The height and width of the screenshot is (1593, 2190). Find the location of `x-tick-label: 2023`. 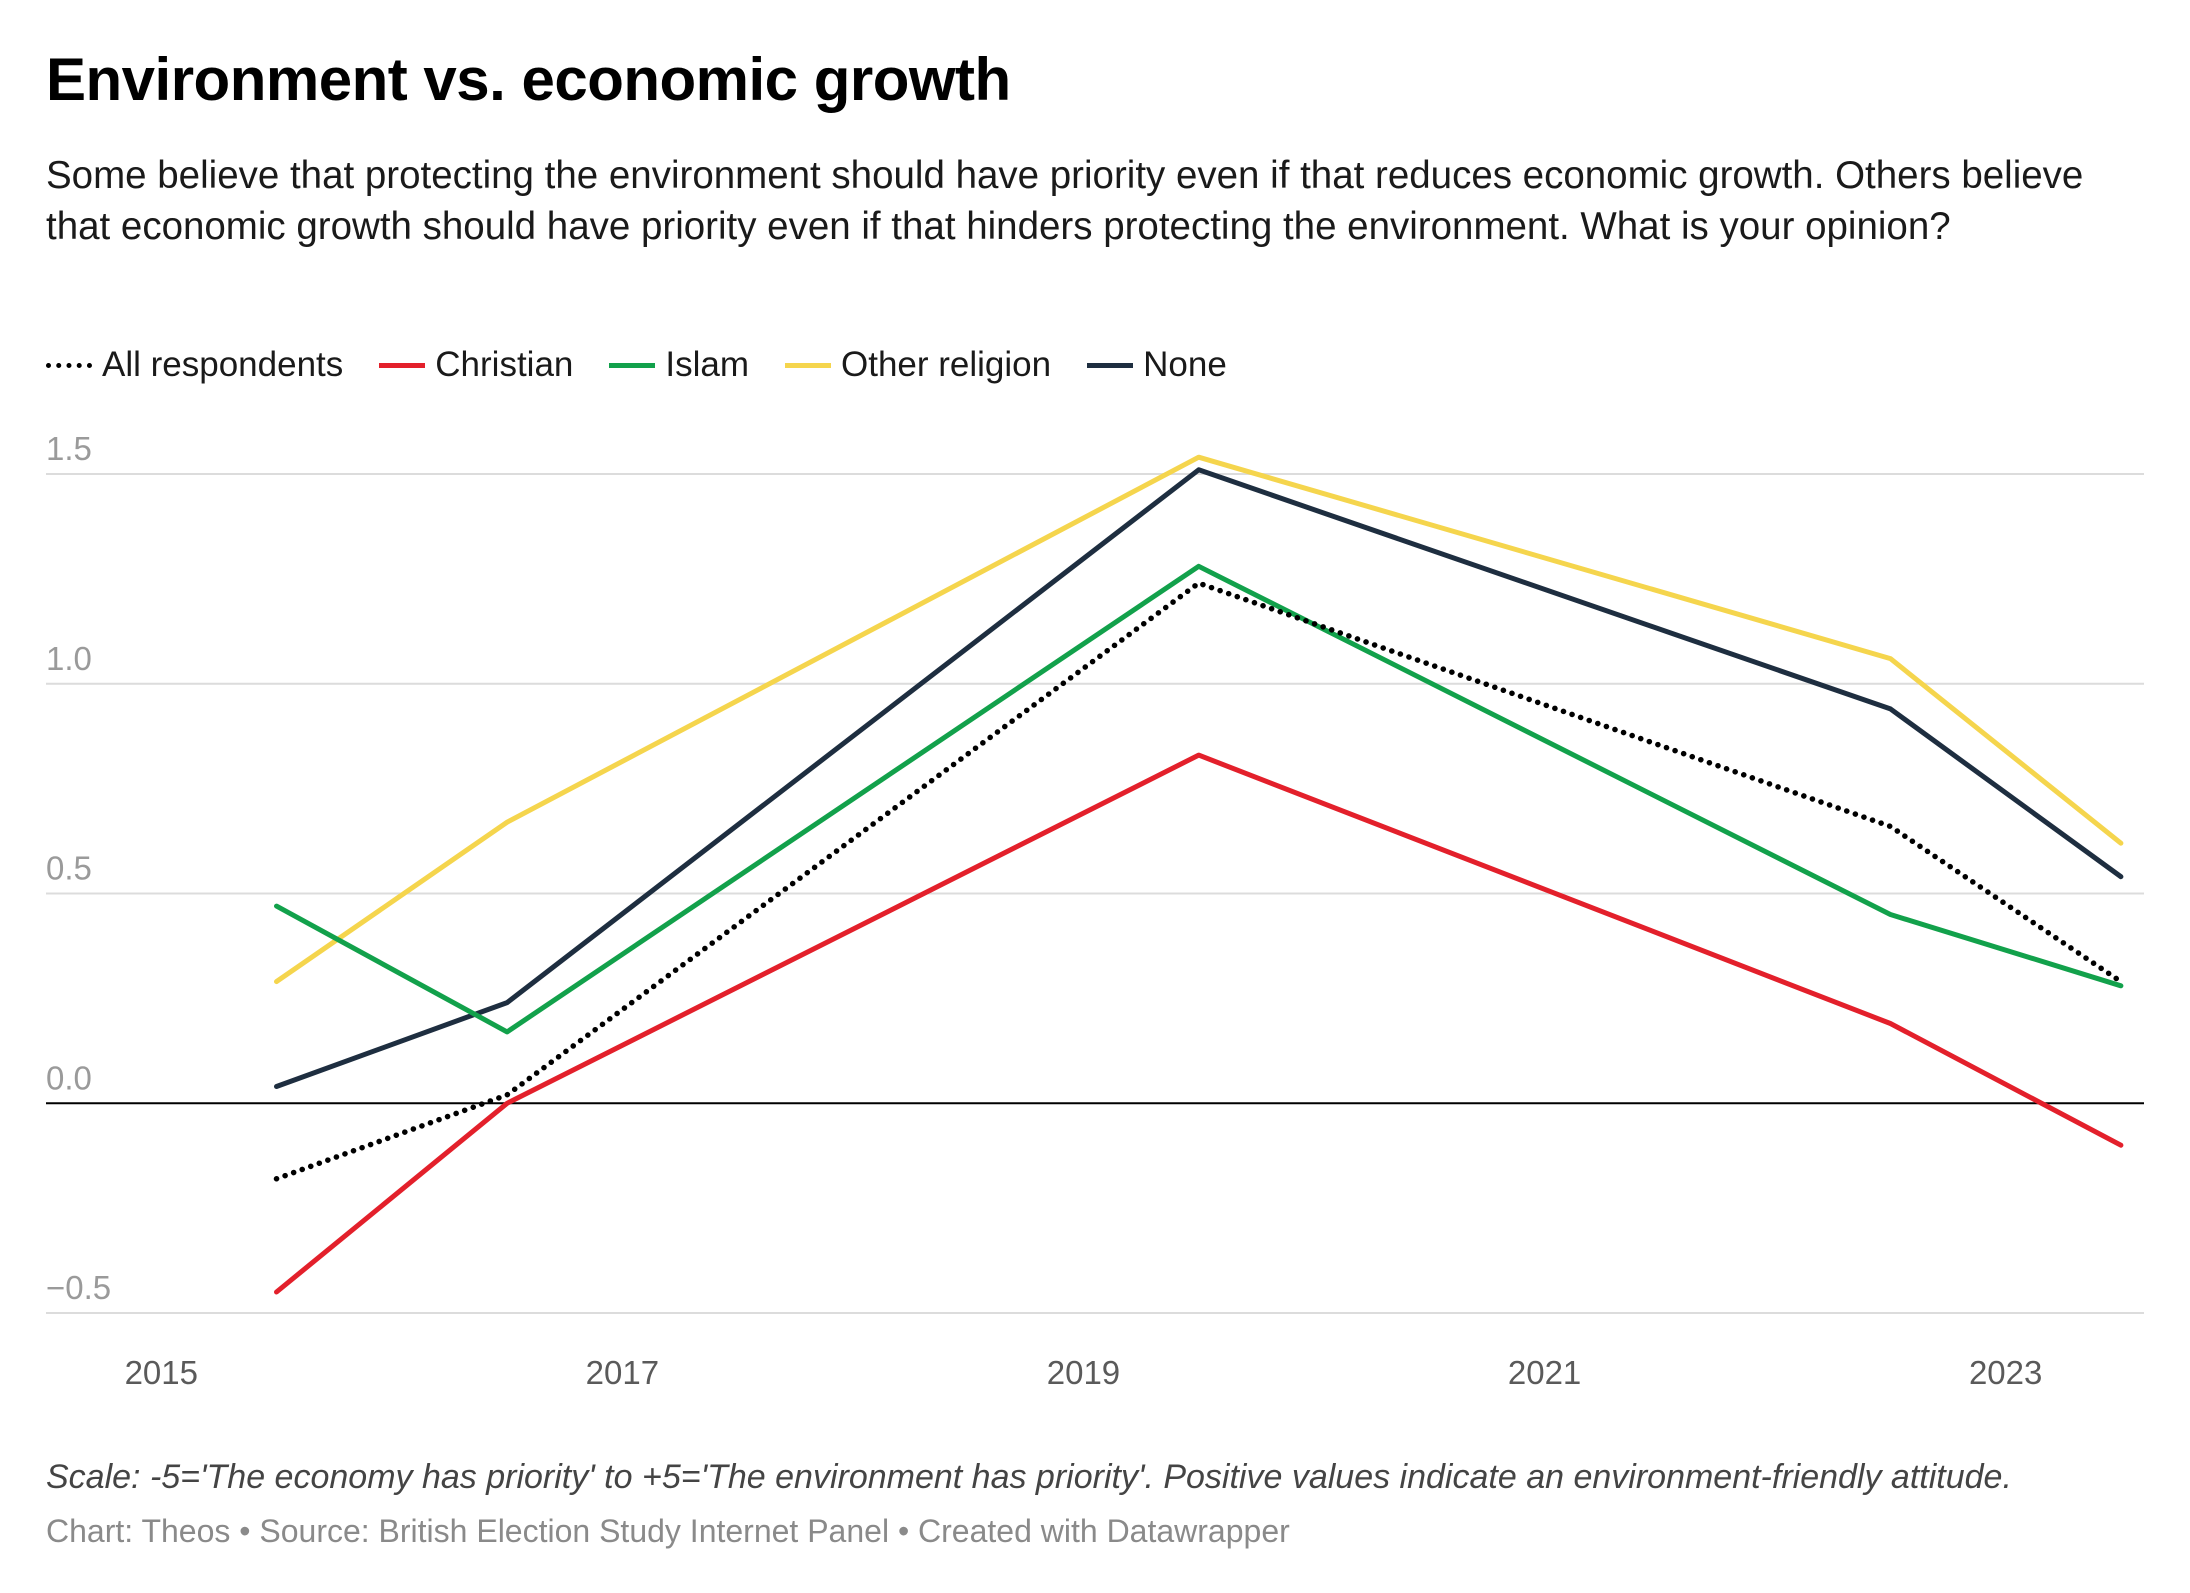

x-tick-label: 2023 is located at coordinates (2005, 1372).